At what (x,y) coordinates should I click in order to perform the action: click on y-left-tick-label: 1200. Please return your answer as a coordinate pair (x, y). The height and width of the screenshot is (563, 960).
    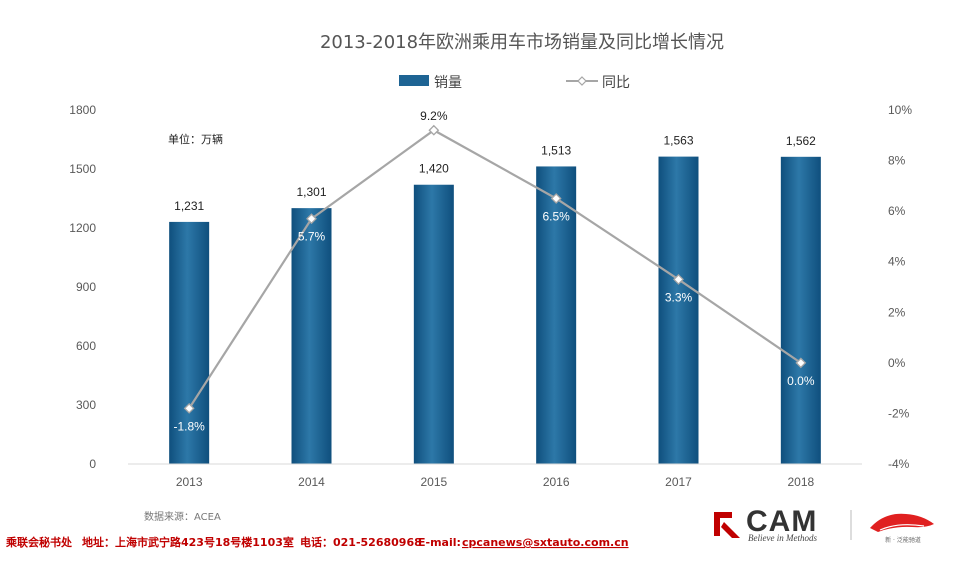
    Looking at the image, I should click on (82, 228).